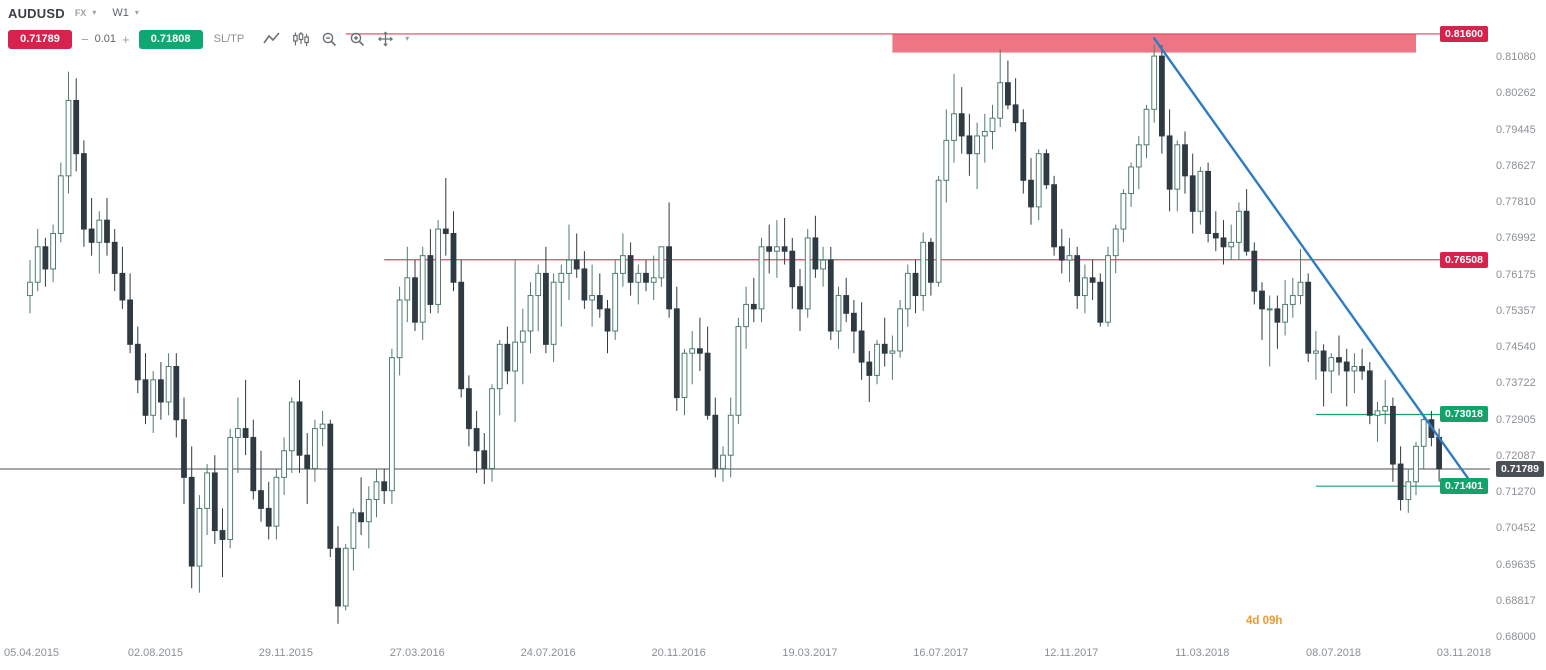 This screenshot has height=670, width=1546. What do you see at coordinates (1154, 43) in the screenshot?
I see `resistance-zone` at bounding box center [1154, 43].